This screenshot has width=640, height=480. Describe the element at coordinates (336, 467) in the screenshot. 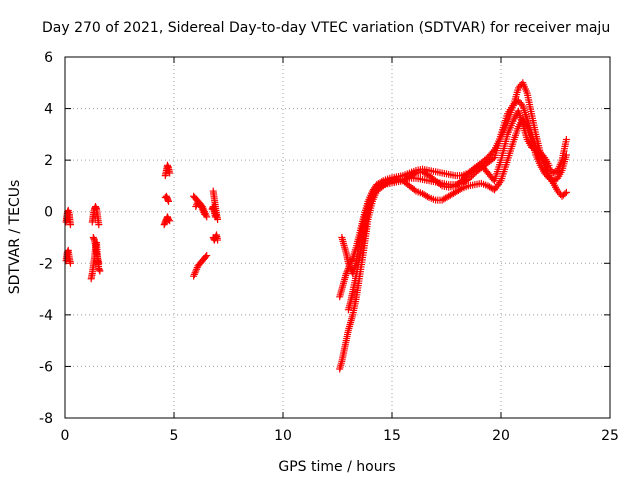

I see `x-axis-label: GPS time / hours` at that location.